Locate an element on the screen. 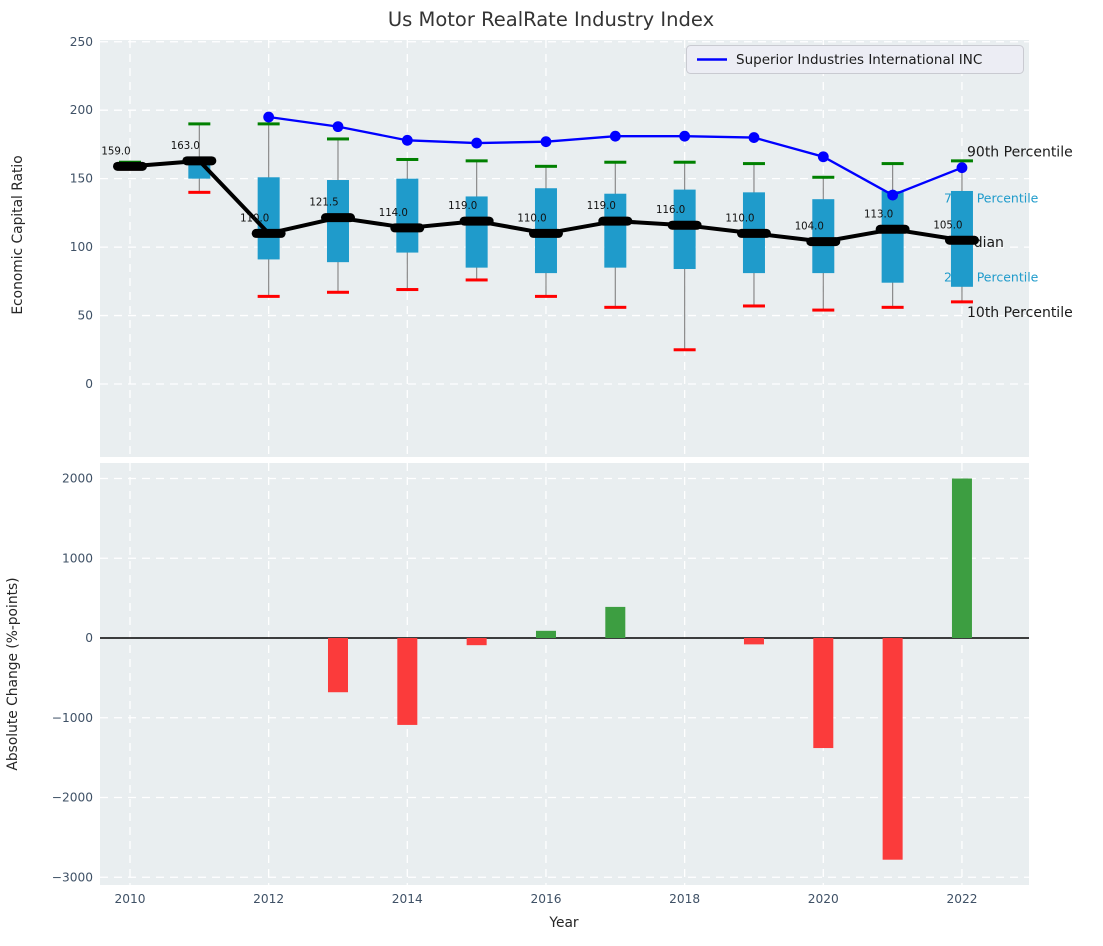  p10-whisker-2013 is located at coordinates (337, 292).